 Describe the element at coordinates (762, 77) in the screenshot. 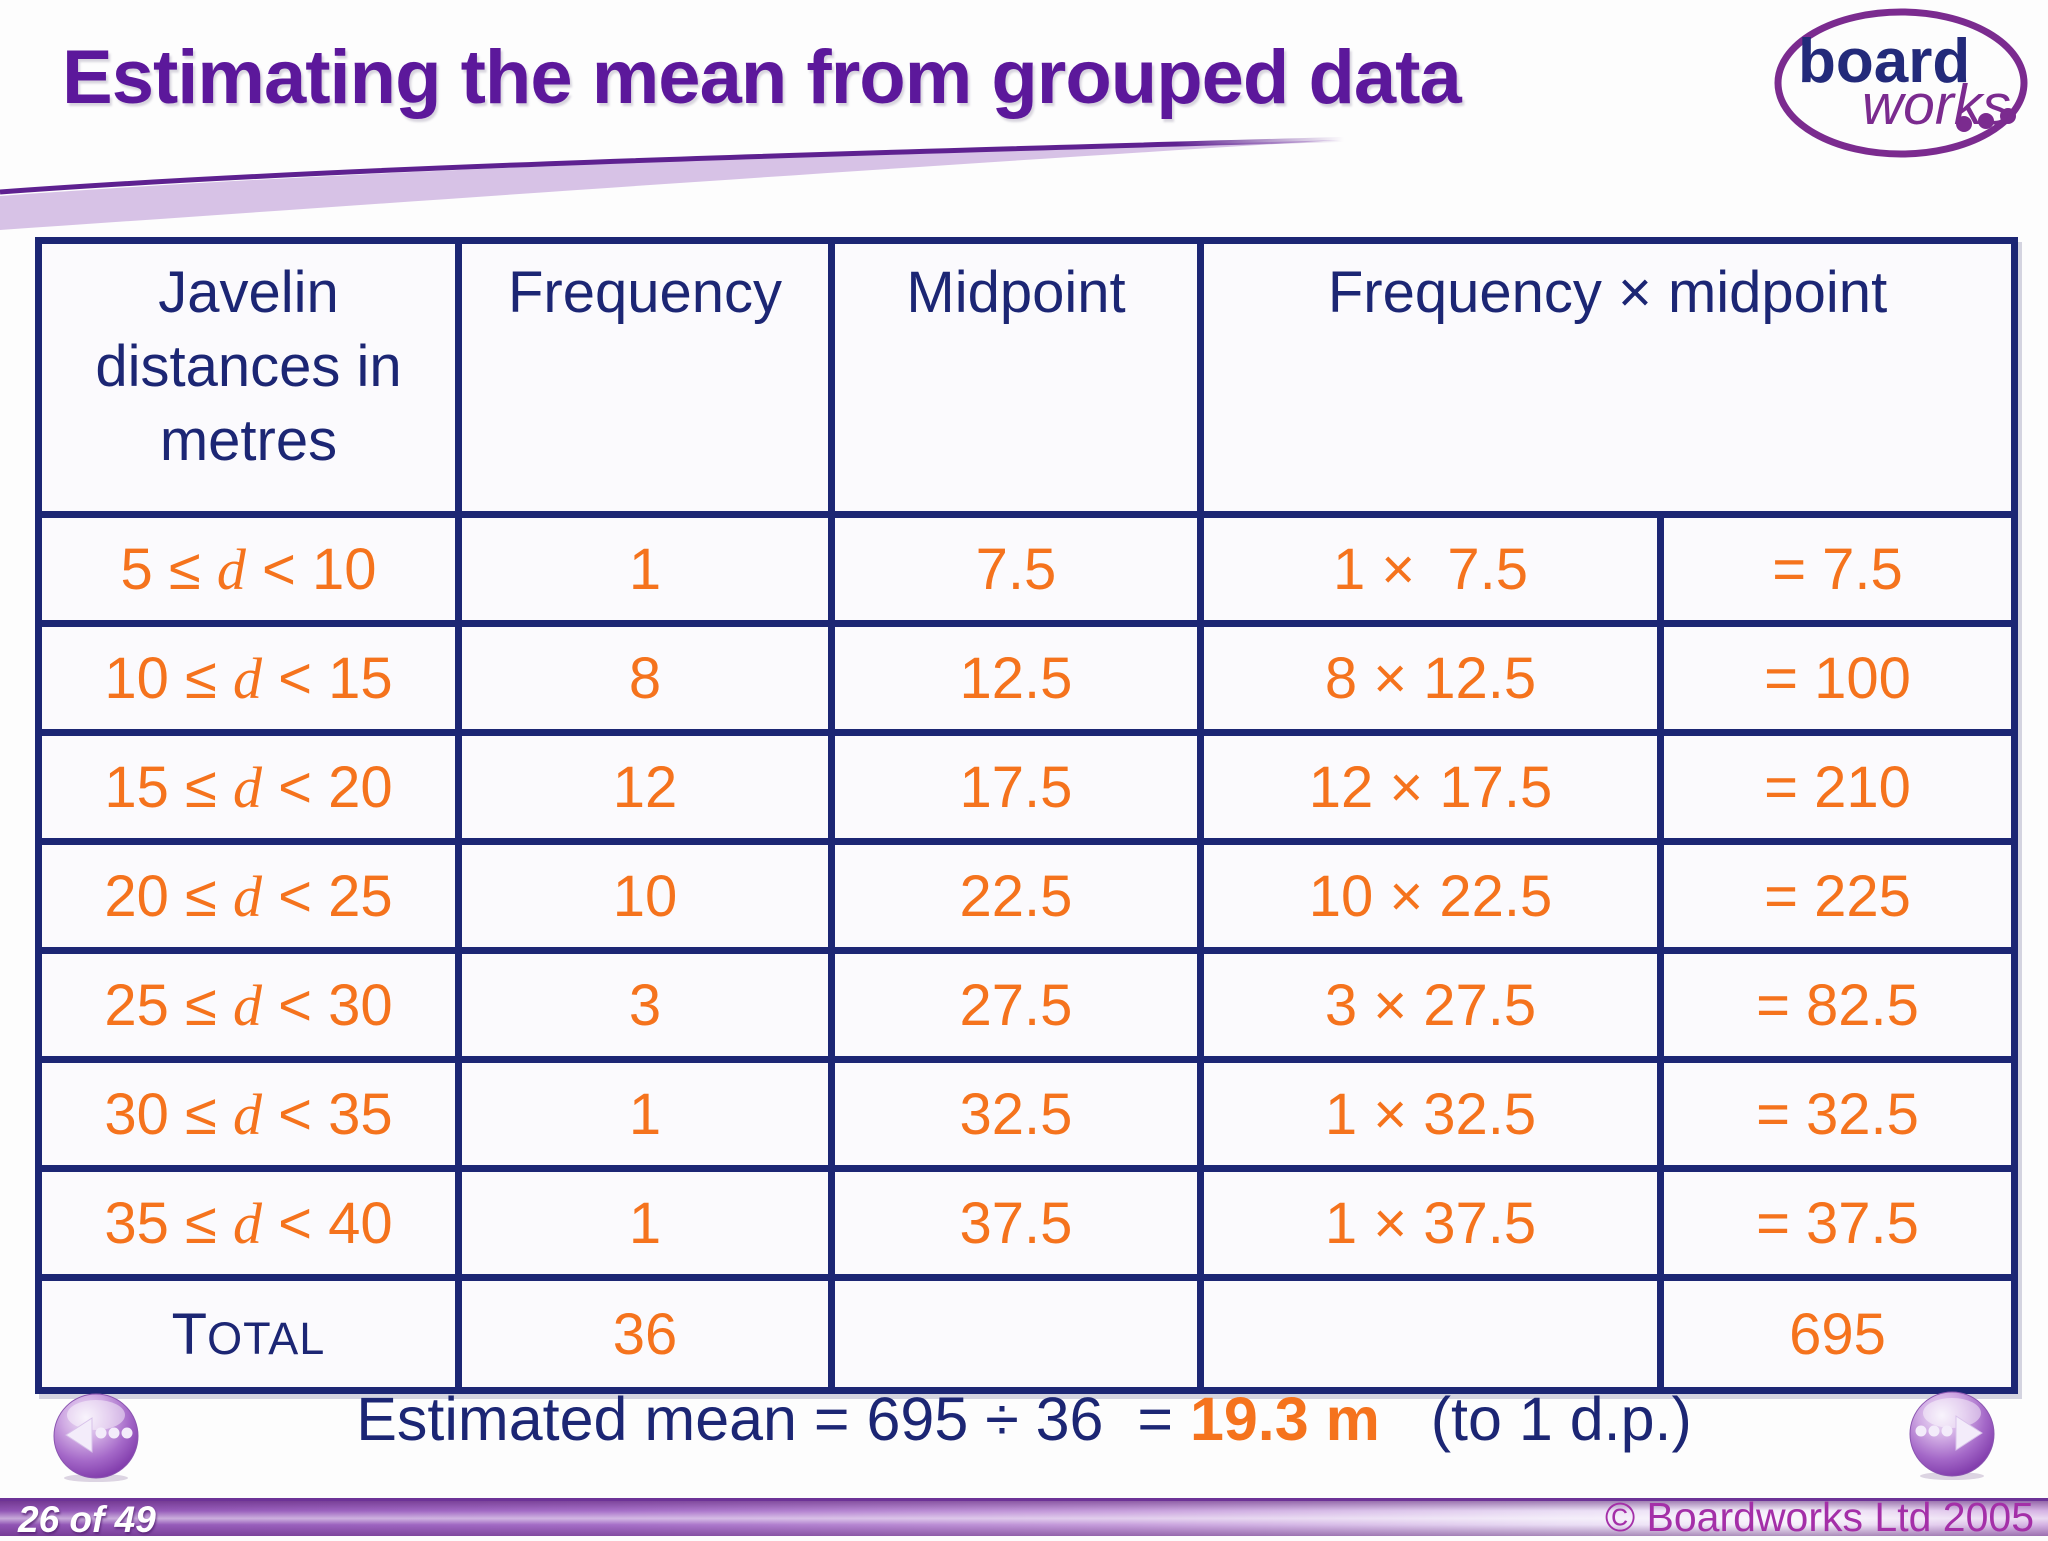

I see `page-title: Estimating the mean from grouped data` at that location.